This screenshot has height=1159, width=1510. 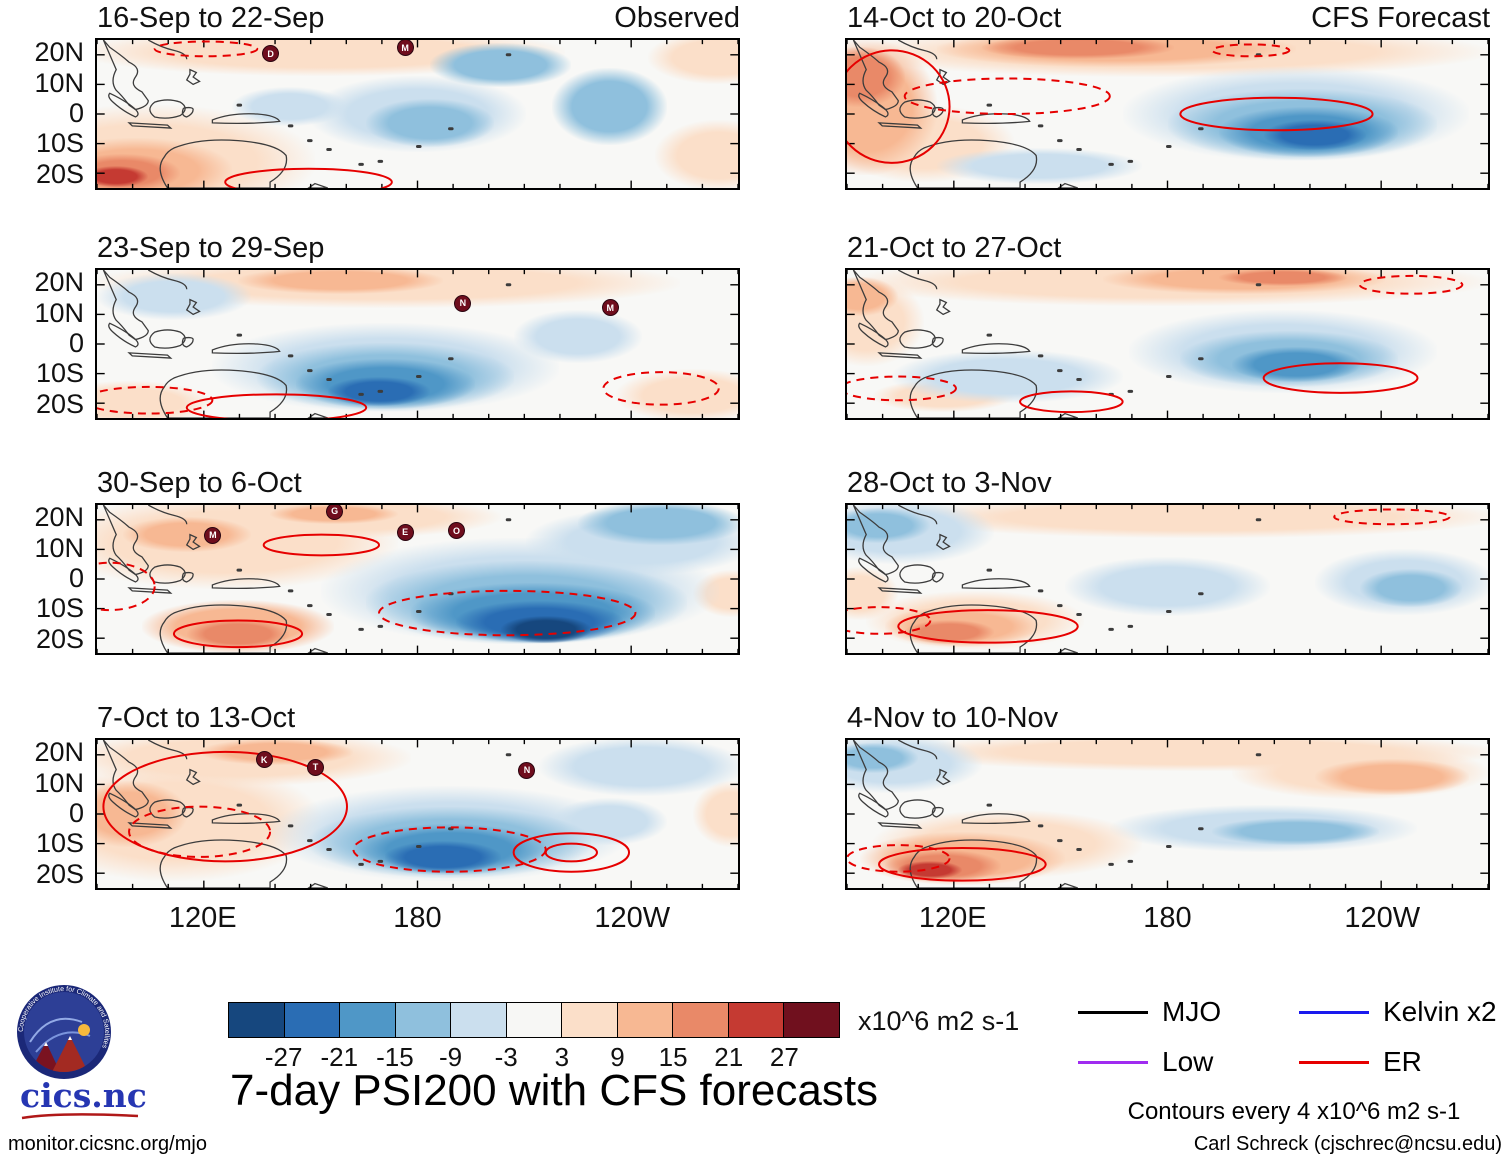 I want to click on colorbar-tick: -3, so click(x=506, y=1057).